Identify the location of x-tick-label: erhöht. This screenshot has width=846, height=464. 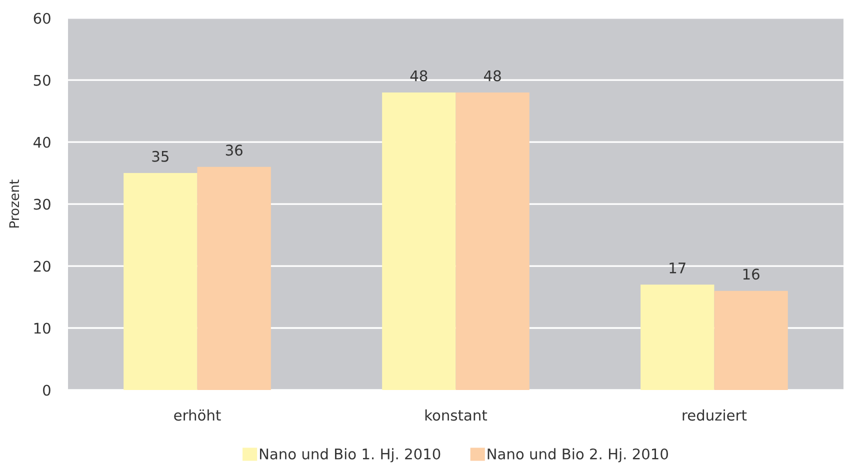
(197, 415).